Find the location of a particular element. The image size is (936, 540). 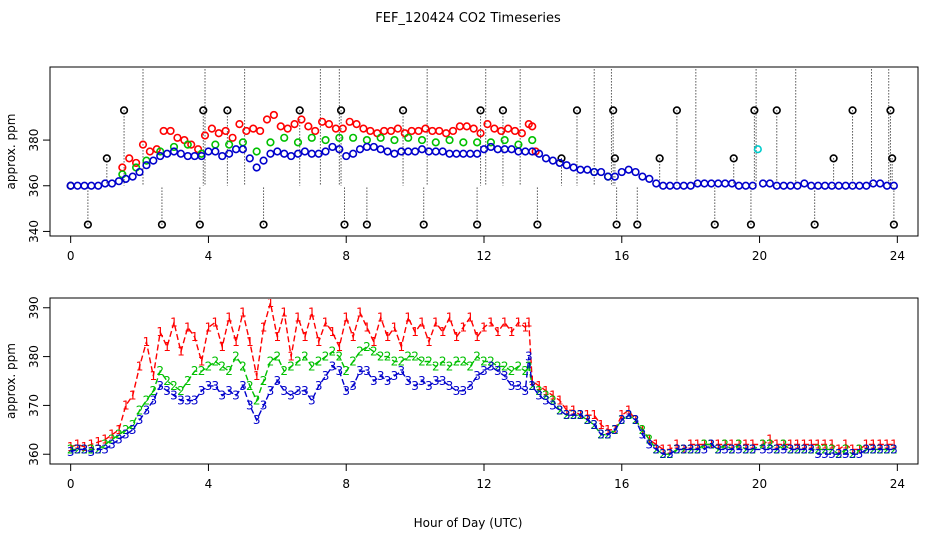

x-tick-label: 4 is located at coordinates (209, 484).